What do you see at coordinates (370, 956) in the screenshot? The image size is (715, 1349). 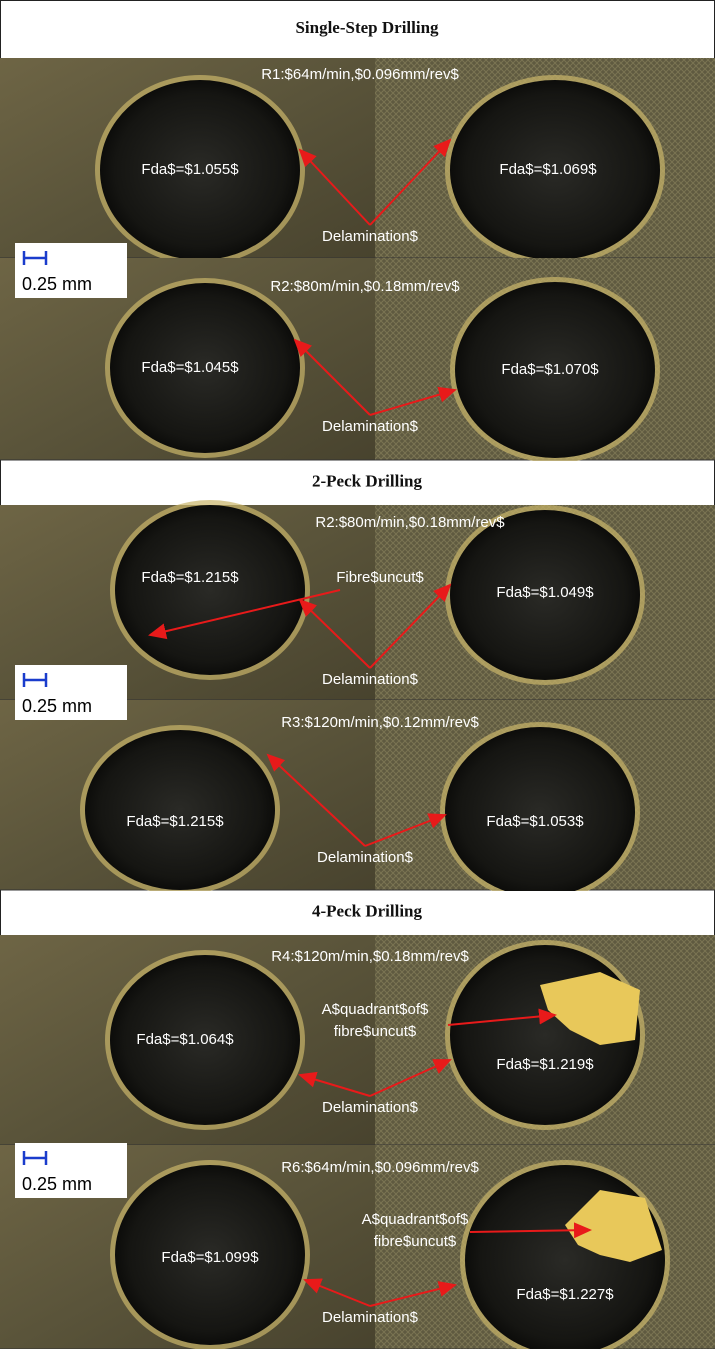 I see `condition-caption: R4:$120m/min,$0.18mm/rev$` at bounding box center [370, 956].